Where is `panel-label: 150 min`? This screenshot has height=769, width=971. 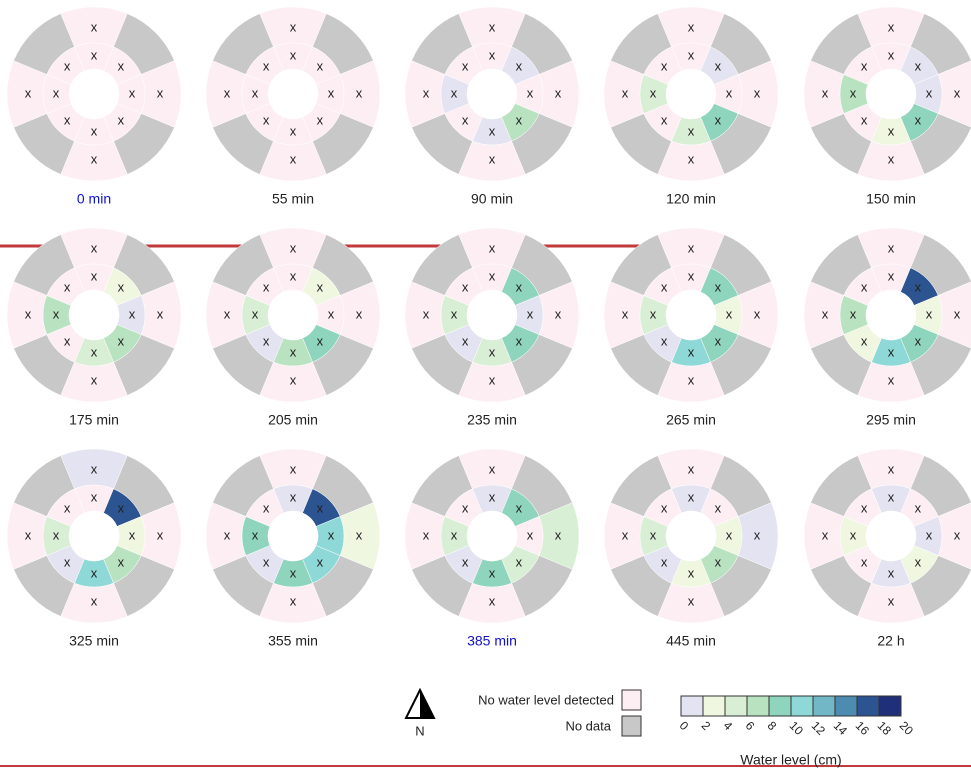
panel-label: 150 min is located at coordinates (891, 199).